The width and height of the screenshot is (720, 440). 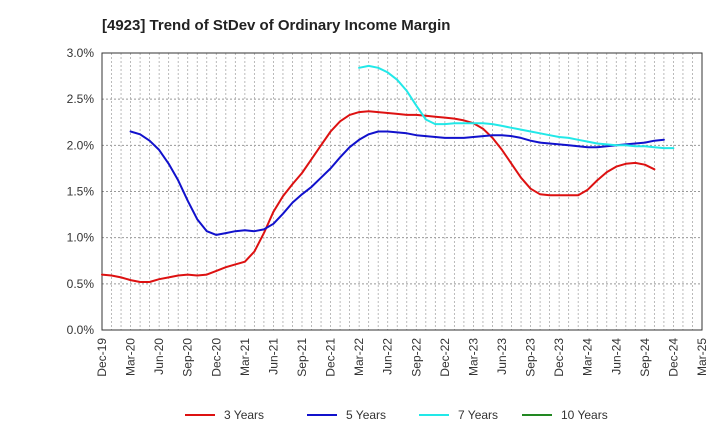 What do you see at coordinates (673, 357) in the screenshot?
I see `x-tick-label: Dec-24` at bounding box center [673, 357].